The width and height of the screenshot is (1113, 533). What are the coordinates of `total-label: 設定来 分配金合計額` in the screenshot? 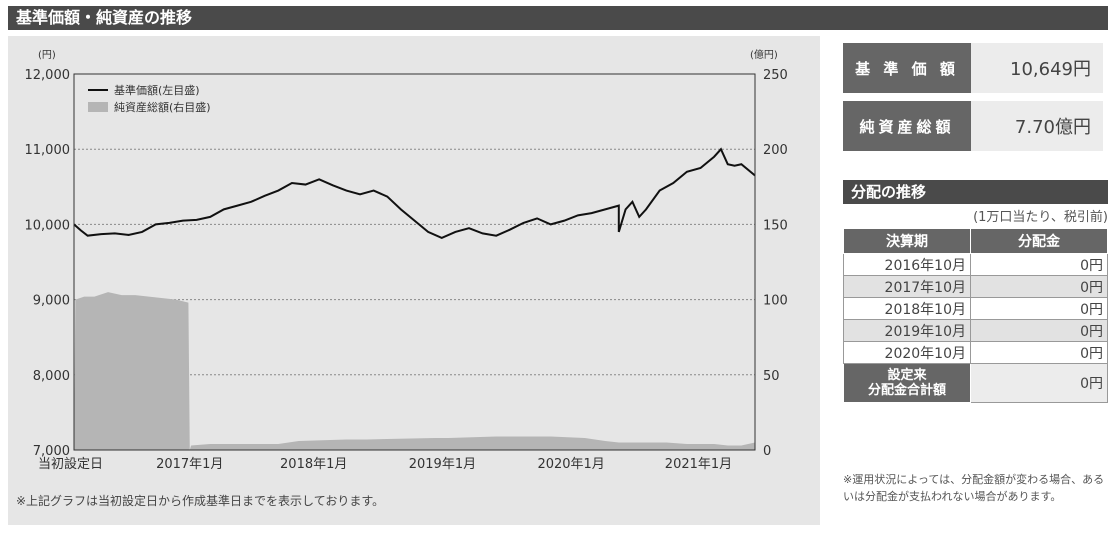 It's located at (907, 383).